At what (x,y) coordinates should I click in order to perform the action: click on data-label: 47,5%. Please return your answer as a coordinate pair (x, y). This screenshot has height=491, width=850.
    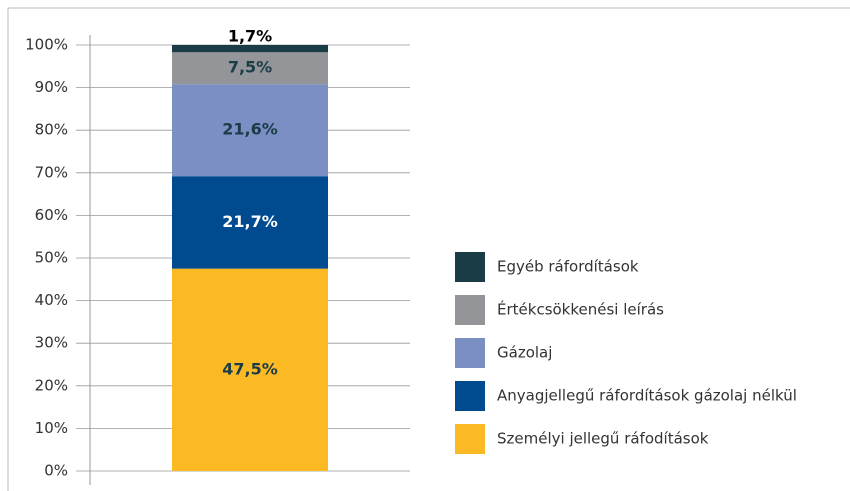
    Looking at the image, I should click on (250, 368).